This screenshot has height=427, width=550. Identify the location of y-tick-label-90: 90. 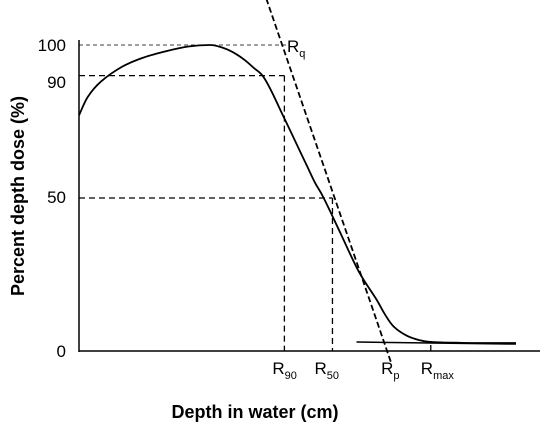
(56, 82).